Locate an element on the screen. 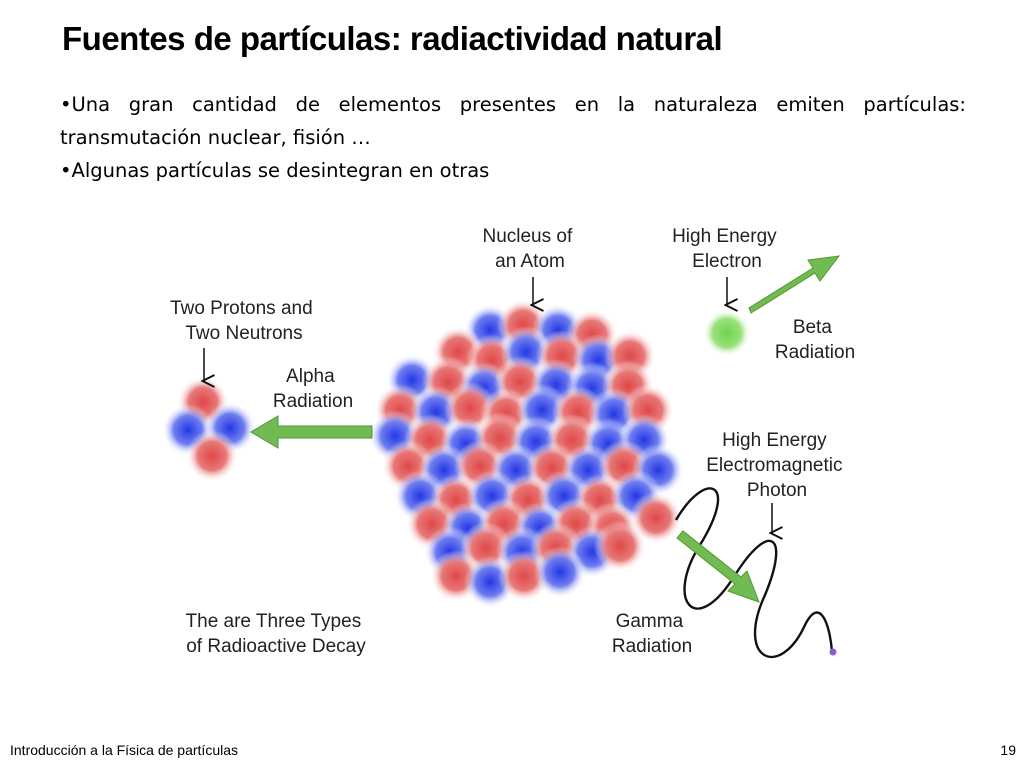 This screenshot has width=1024, height=768. alpha-particle-label: Two Protons and Two Neutrons is located at coordinates (244, 321).